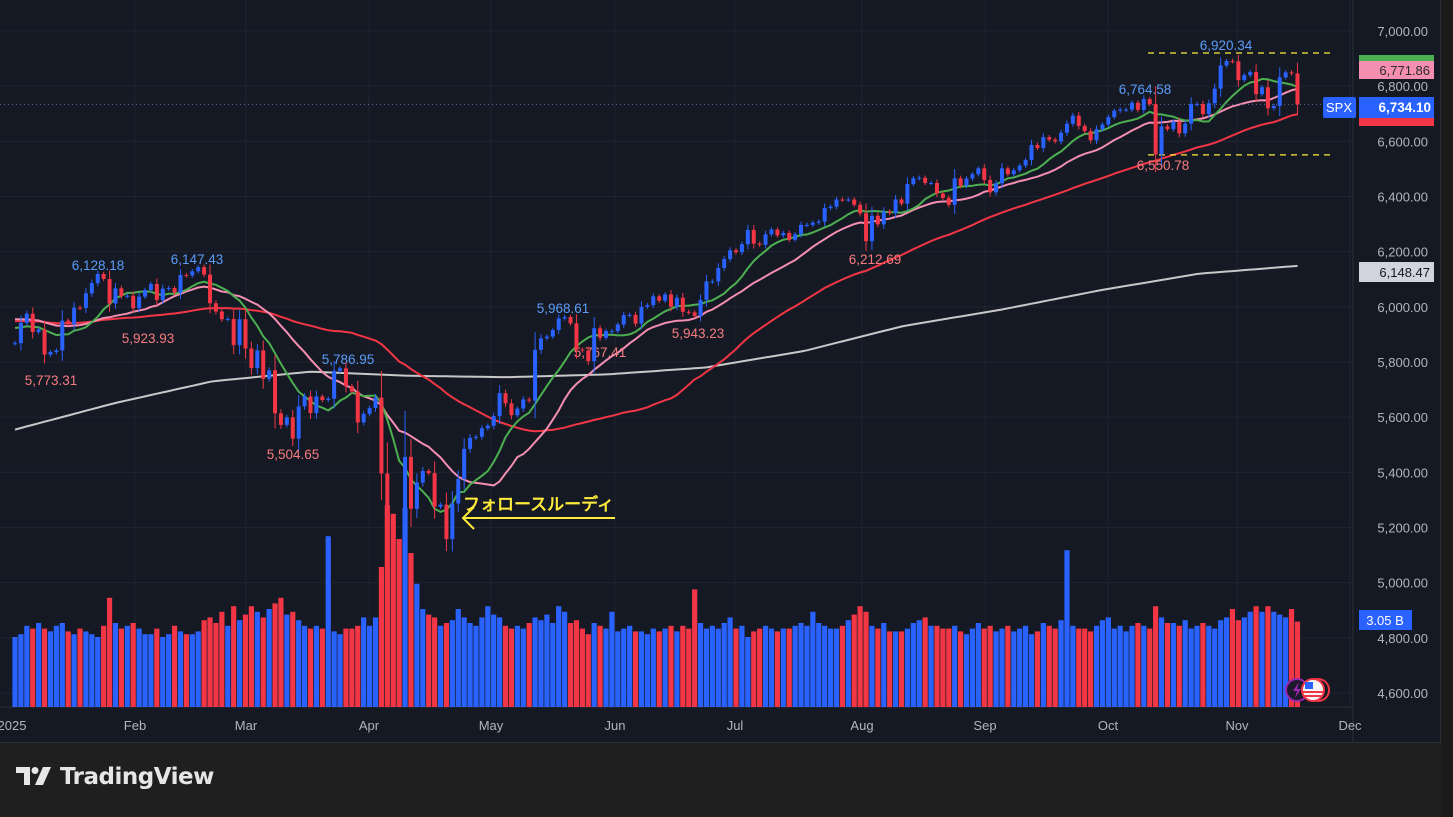 This screenshot has height=817, width=1453. What do you see at coordinates (115, 777) in the screenshot?
I see `tradingview-logo: TradingView` at bounding box center [115, 777].